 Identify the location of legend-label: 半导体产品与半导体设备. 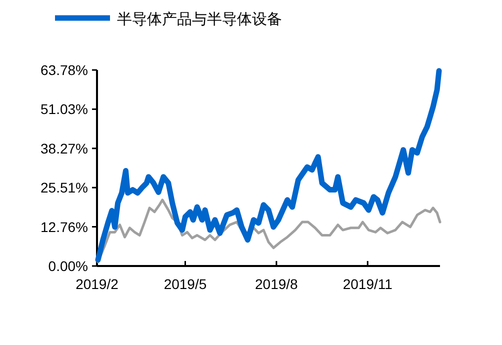
(199, 19).